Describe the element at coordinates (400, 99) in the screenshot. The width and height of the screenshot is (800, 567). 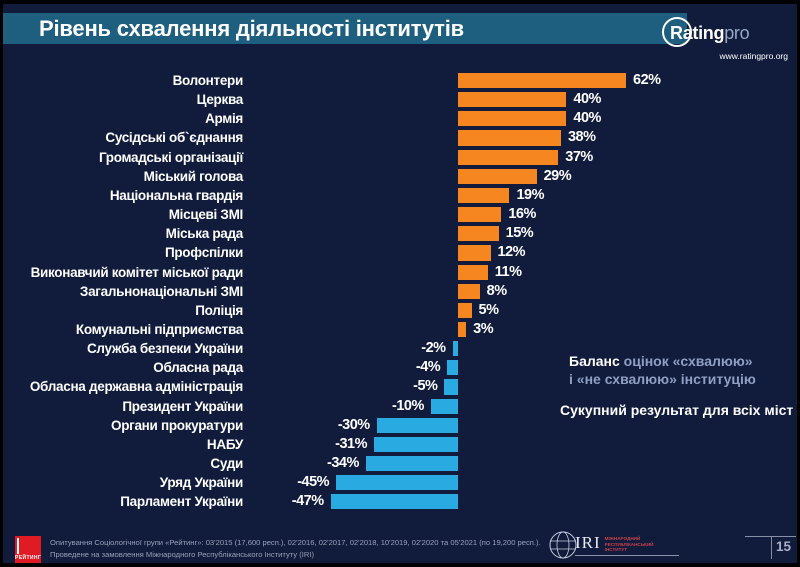
I see `chart-row: Церква 40%` at that location.